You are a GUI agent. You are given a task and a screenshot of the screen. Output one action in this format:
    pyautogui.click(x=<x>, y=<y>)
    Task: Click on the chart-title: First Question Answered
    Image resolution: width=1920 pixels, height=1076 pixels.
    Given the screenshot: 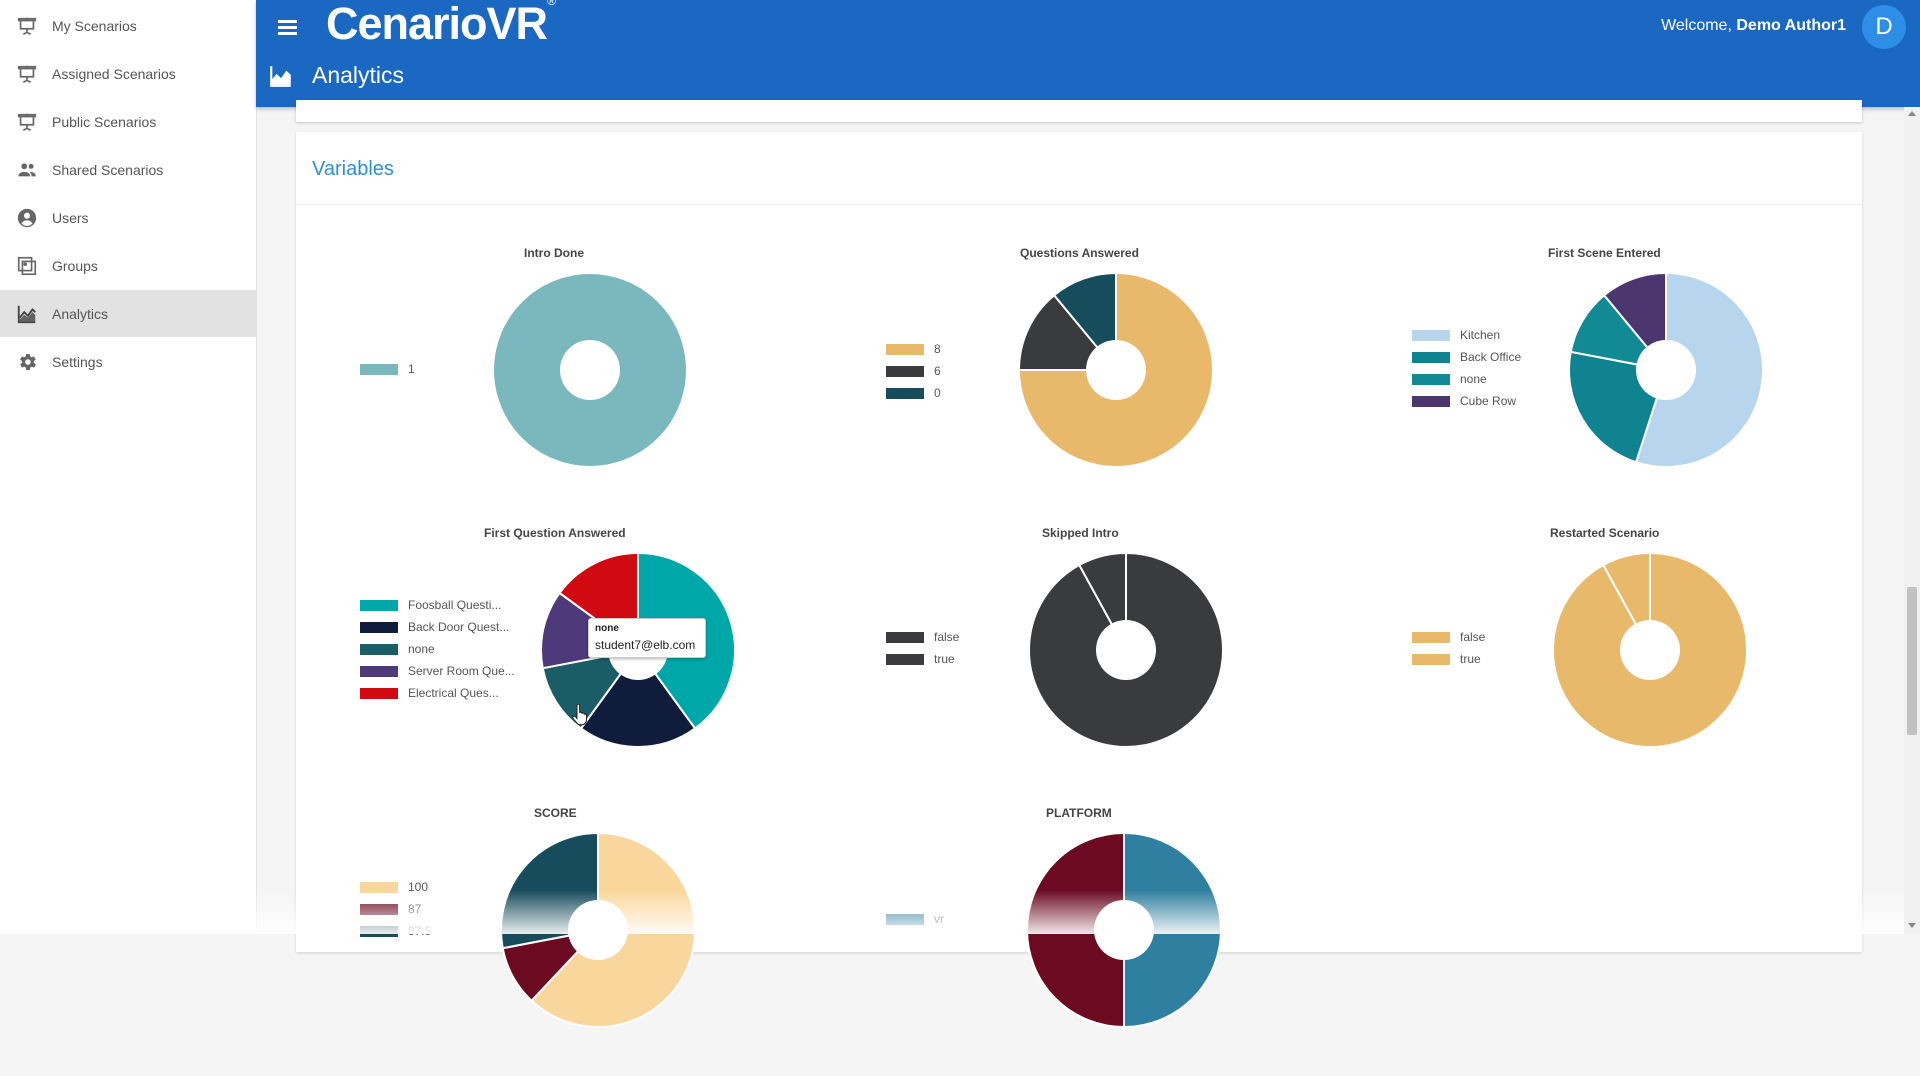 What is the action you would take?
    pyautogui.click(x=555, y=533)
    